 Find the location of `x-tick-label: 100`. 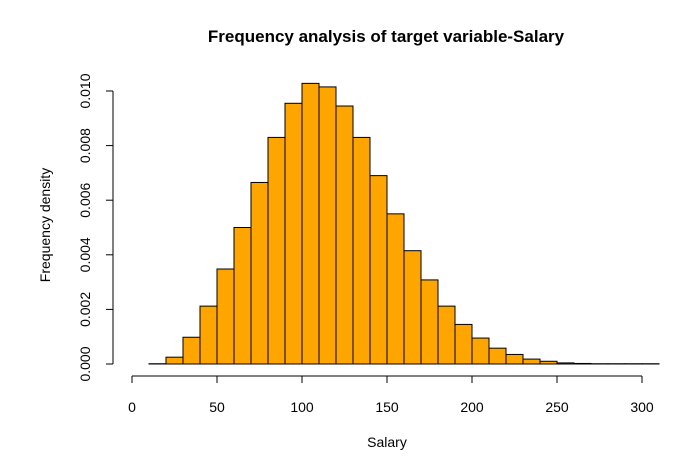

x-tick-label: 100 is located at coordinates (302, 407).